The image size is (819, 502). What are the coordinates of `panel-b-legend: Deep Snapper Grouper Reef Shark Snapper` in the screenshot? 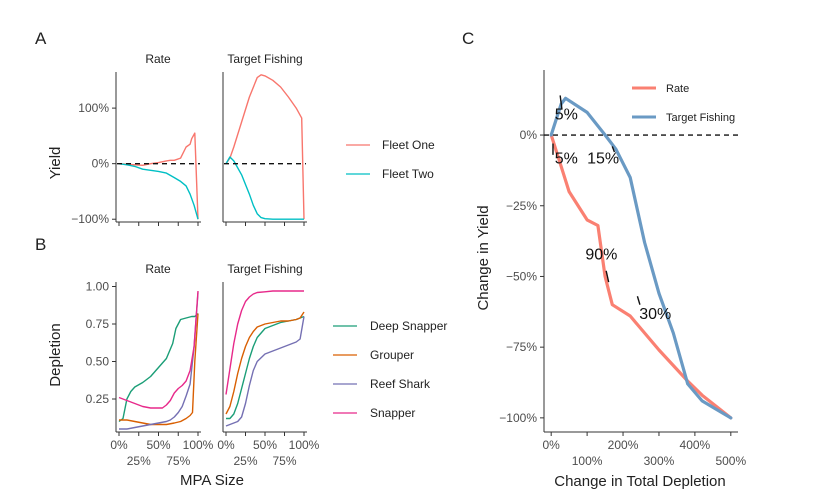 It's located at (390, 369).